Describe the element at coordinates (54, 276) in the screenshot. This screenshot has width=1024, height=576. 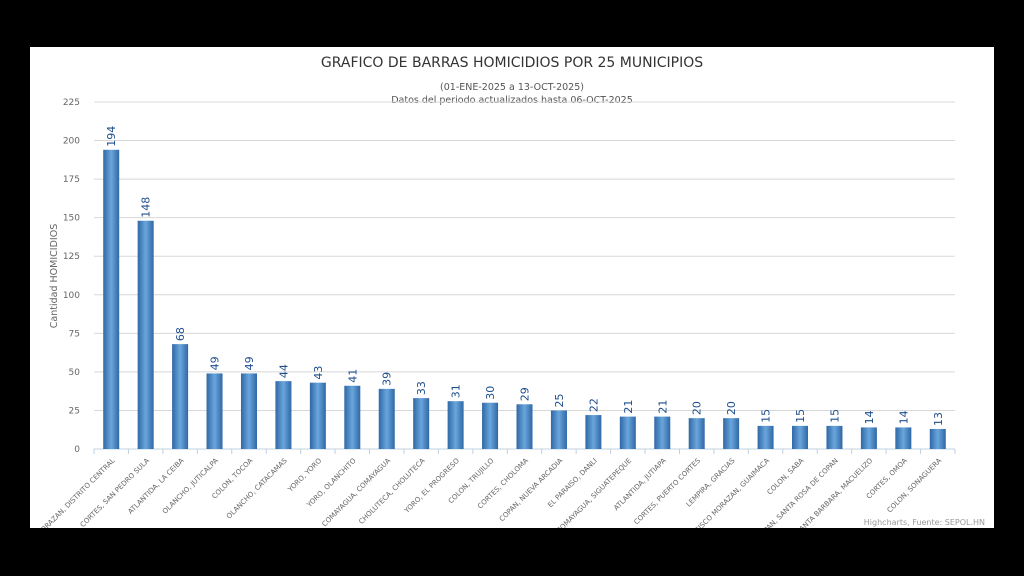
I see `y-axis-title: Cantidad HOMICIDIOS` at that location.